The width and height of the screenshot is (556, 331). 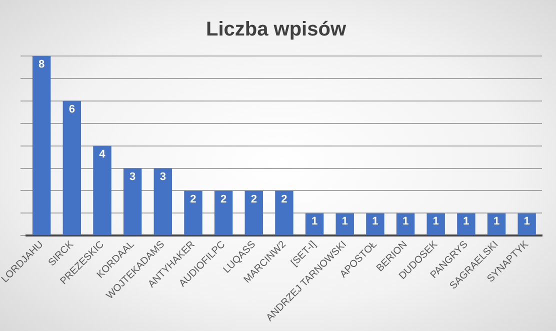 What do you see at coordinates (41, 64) in the screenshot?
I see `data-label: 8` at bounding box center [41, 64].